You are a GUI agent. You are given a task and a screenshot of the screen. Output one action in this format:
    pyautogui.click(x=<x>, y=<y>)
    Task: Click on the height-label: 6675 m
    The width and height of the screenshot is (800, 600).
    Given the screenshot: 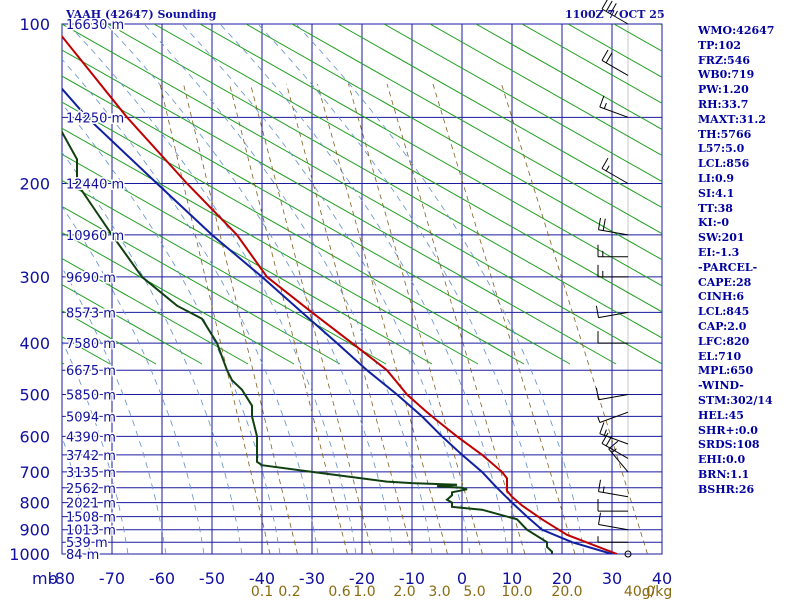 What is the action you would take?
    pyautogui.click(x=91, y=371)
    